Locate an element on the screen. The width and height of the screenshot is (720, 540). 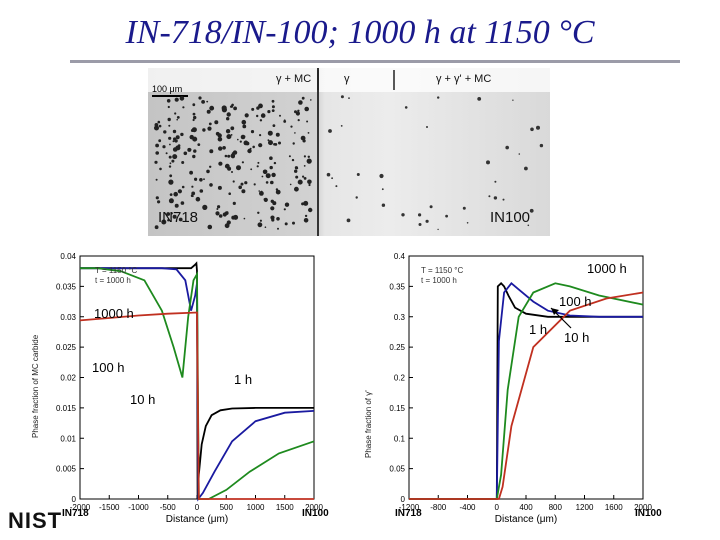
phase-label-gamma-prime-mc: γ + γ' + MC is located at coordinates (463, 79).